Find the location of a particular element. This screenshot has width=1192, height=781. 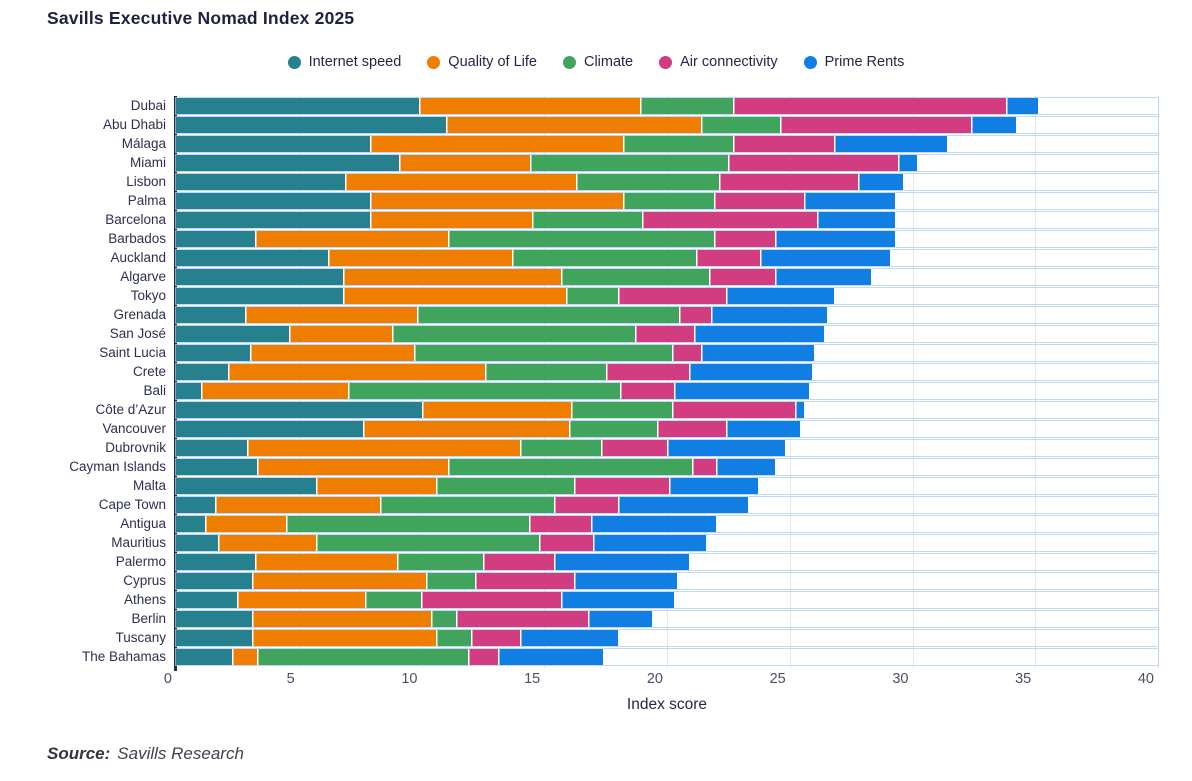

legend-item-climate: Climate is located at coordinates (597, 62).